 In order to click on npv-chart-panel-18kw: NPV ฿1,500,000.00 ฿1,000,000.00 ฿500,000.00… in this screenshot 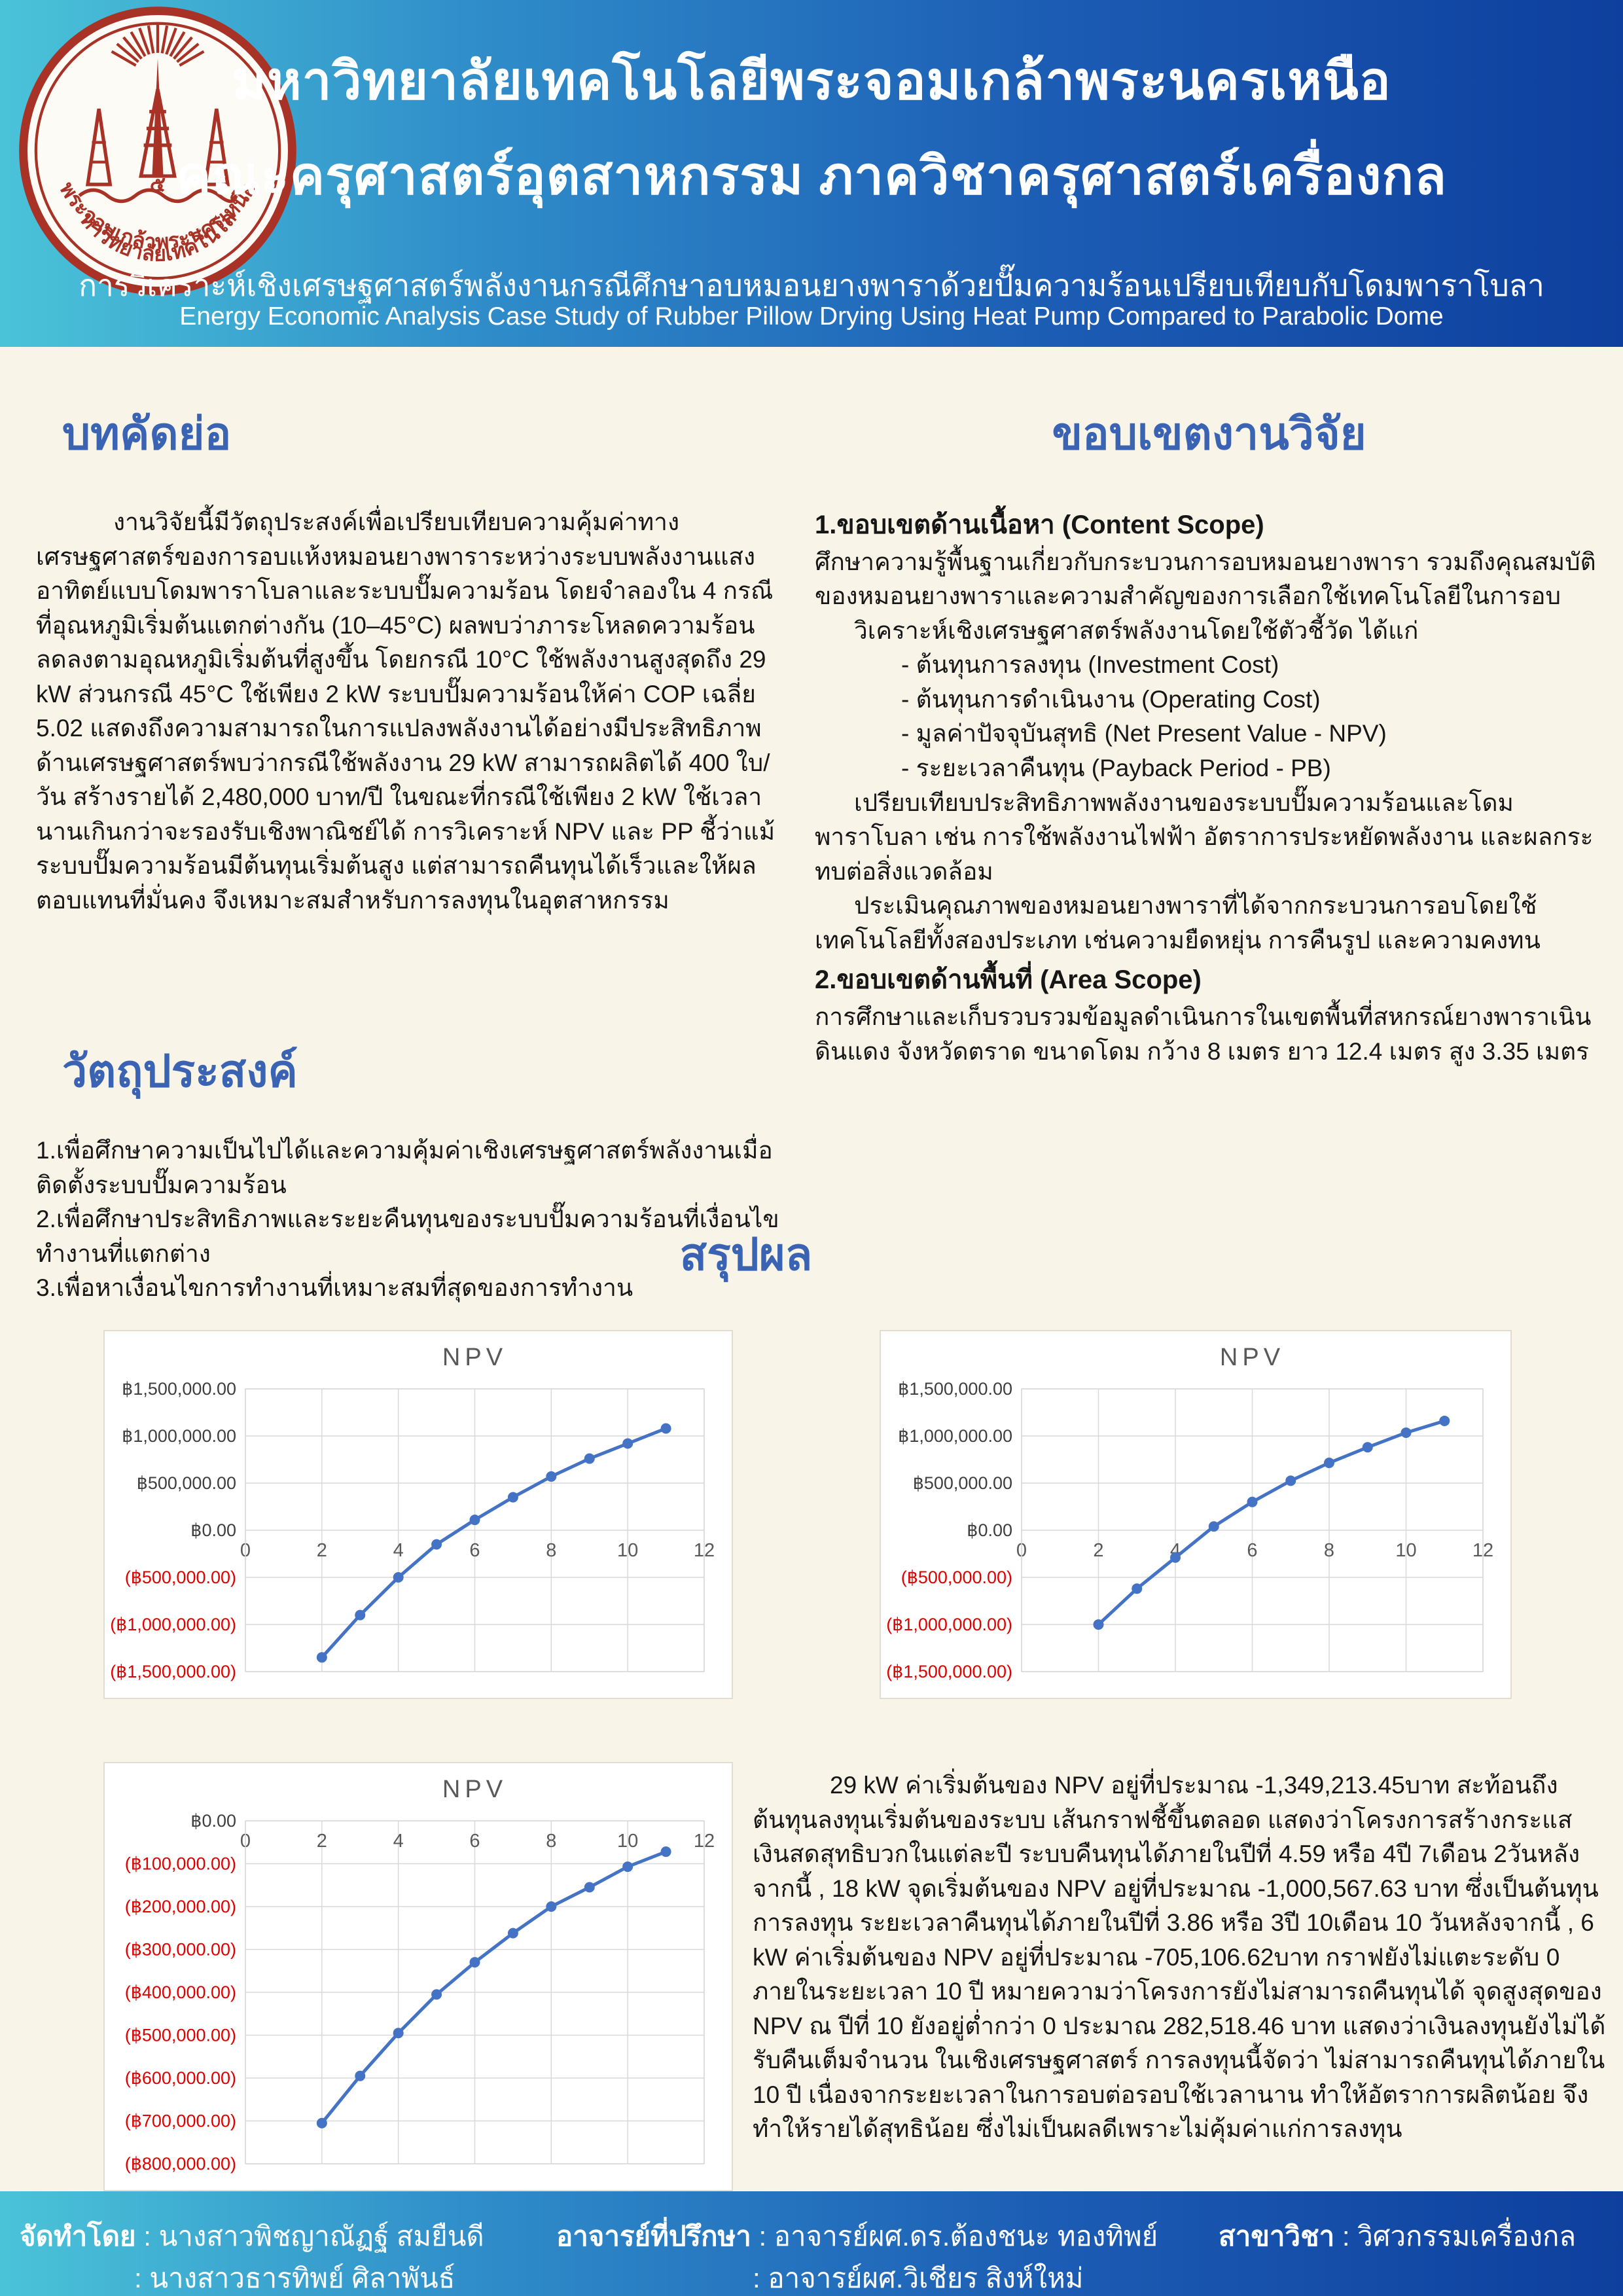, I will do `click(1196, 1514)`.